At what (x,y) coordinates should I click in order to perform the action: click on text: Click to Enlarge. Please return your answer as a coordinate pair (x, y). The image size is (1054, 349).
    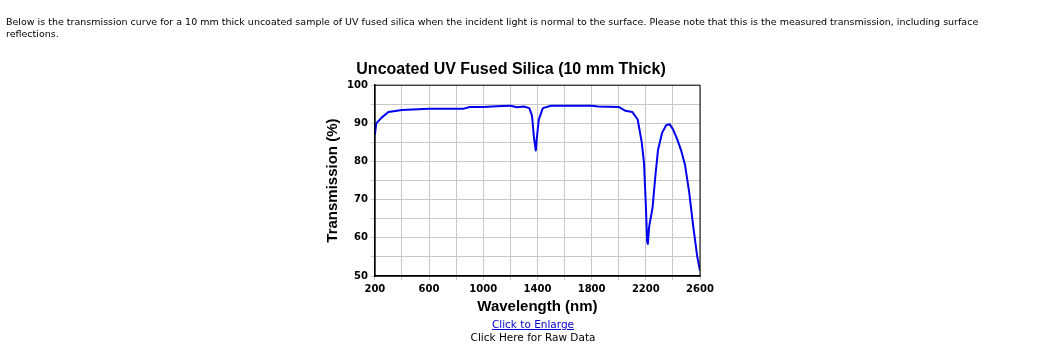
    Looking at the image, I should click on (533, 324).